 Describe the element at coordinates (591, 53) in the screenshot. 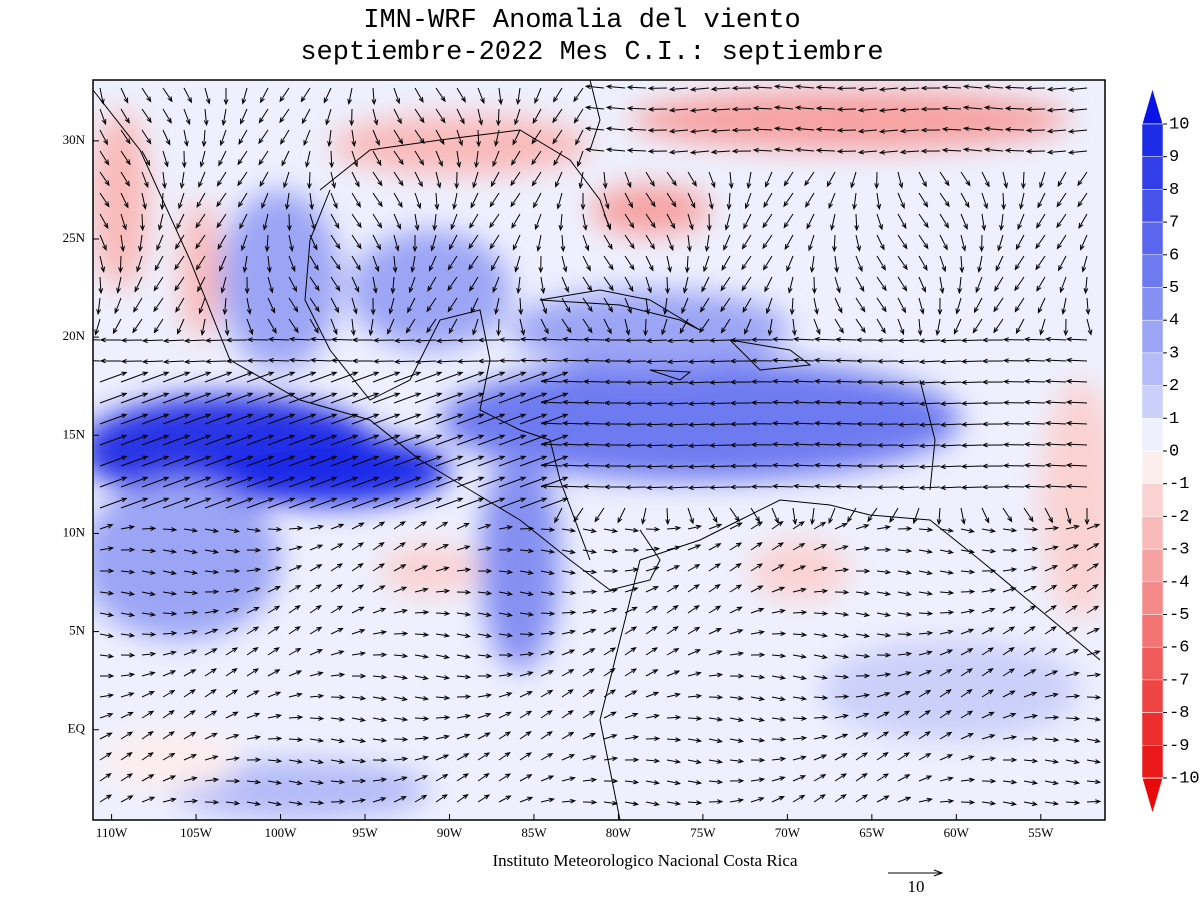

I see `title-line: septiembre-2022 Mes C.I.: septiembre` at that location.